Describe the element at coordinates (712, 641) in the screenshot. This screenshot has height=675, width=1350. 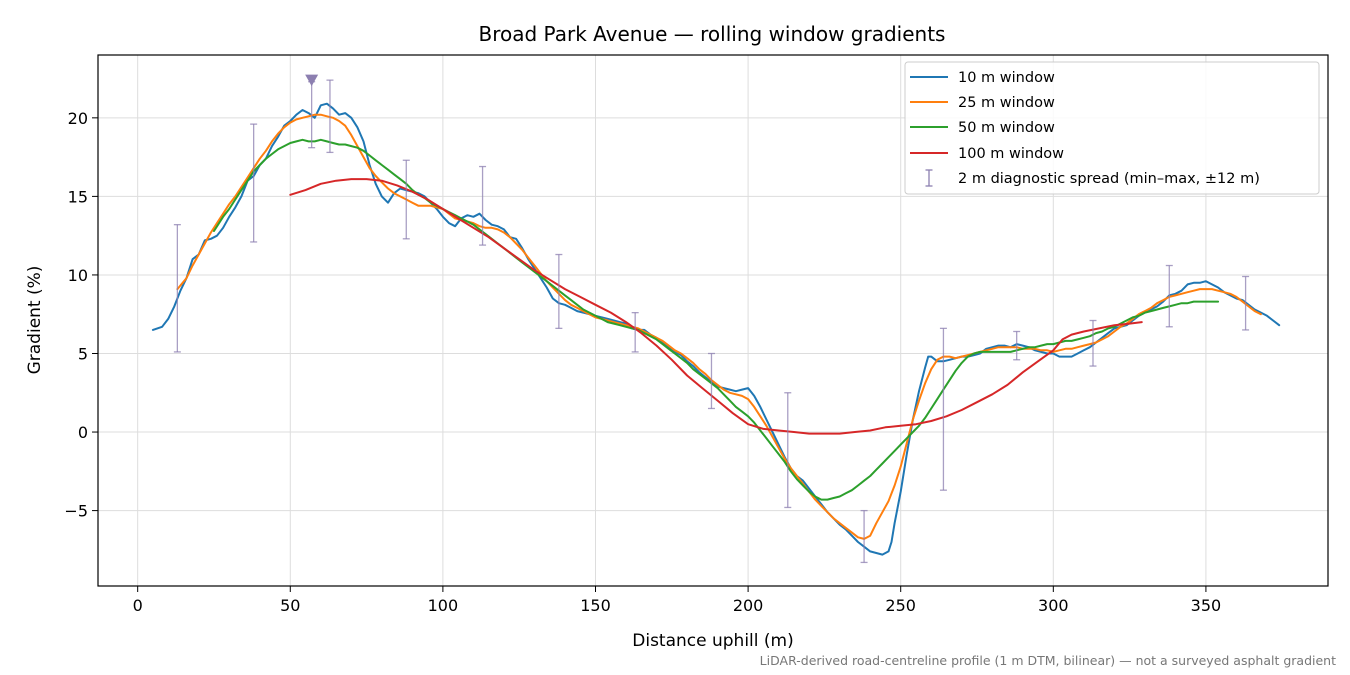
I see `x-axis-label: Distance uphill (m)` at that location.